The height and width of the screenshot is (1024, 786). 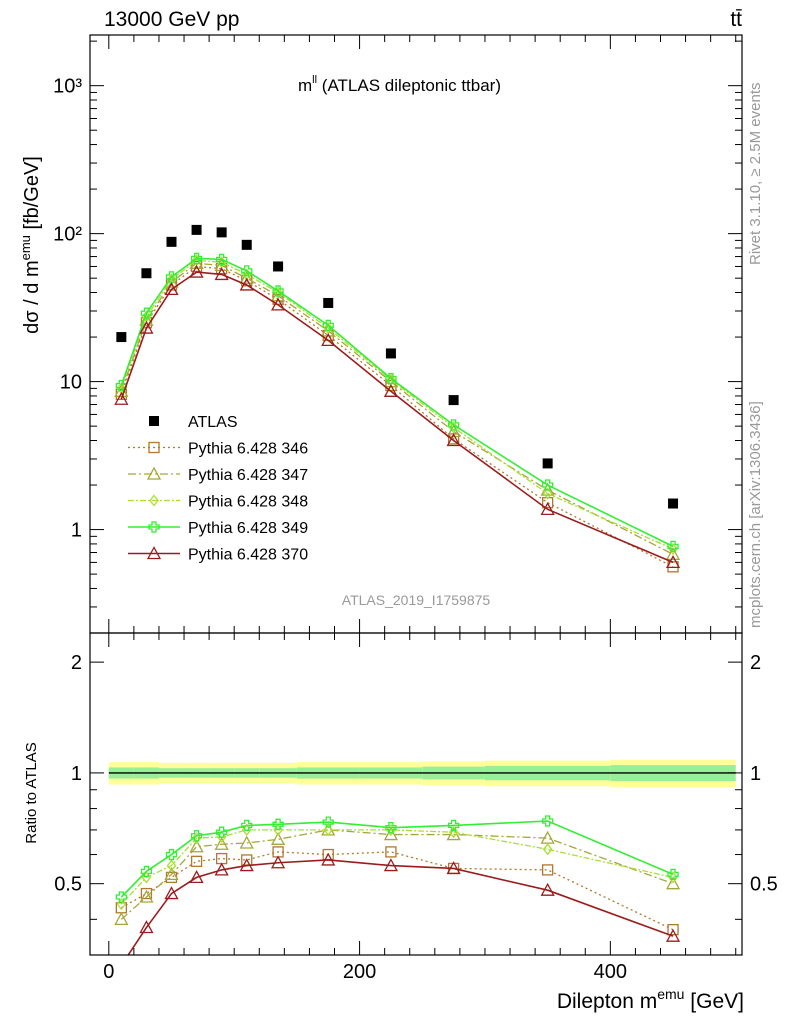 I want to click on main-y-label: dσ / d memu [fb/GeV], so click(x=30, y=245).